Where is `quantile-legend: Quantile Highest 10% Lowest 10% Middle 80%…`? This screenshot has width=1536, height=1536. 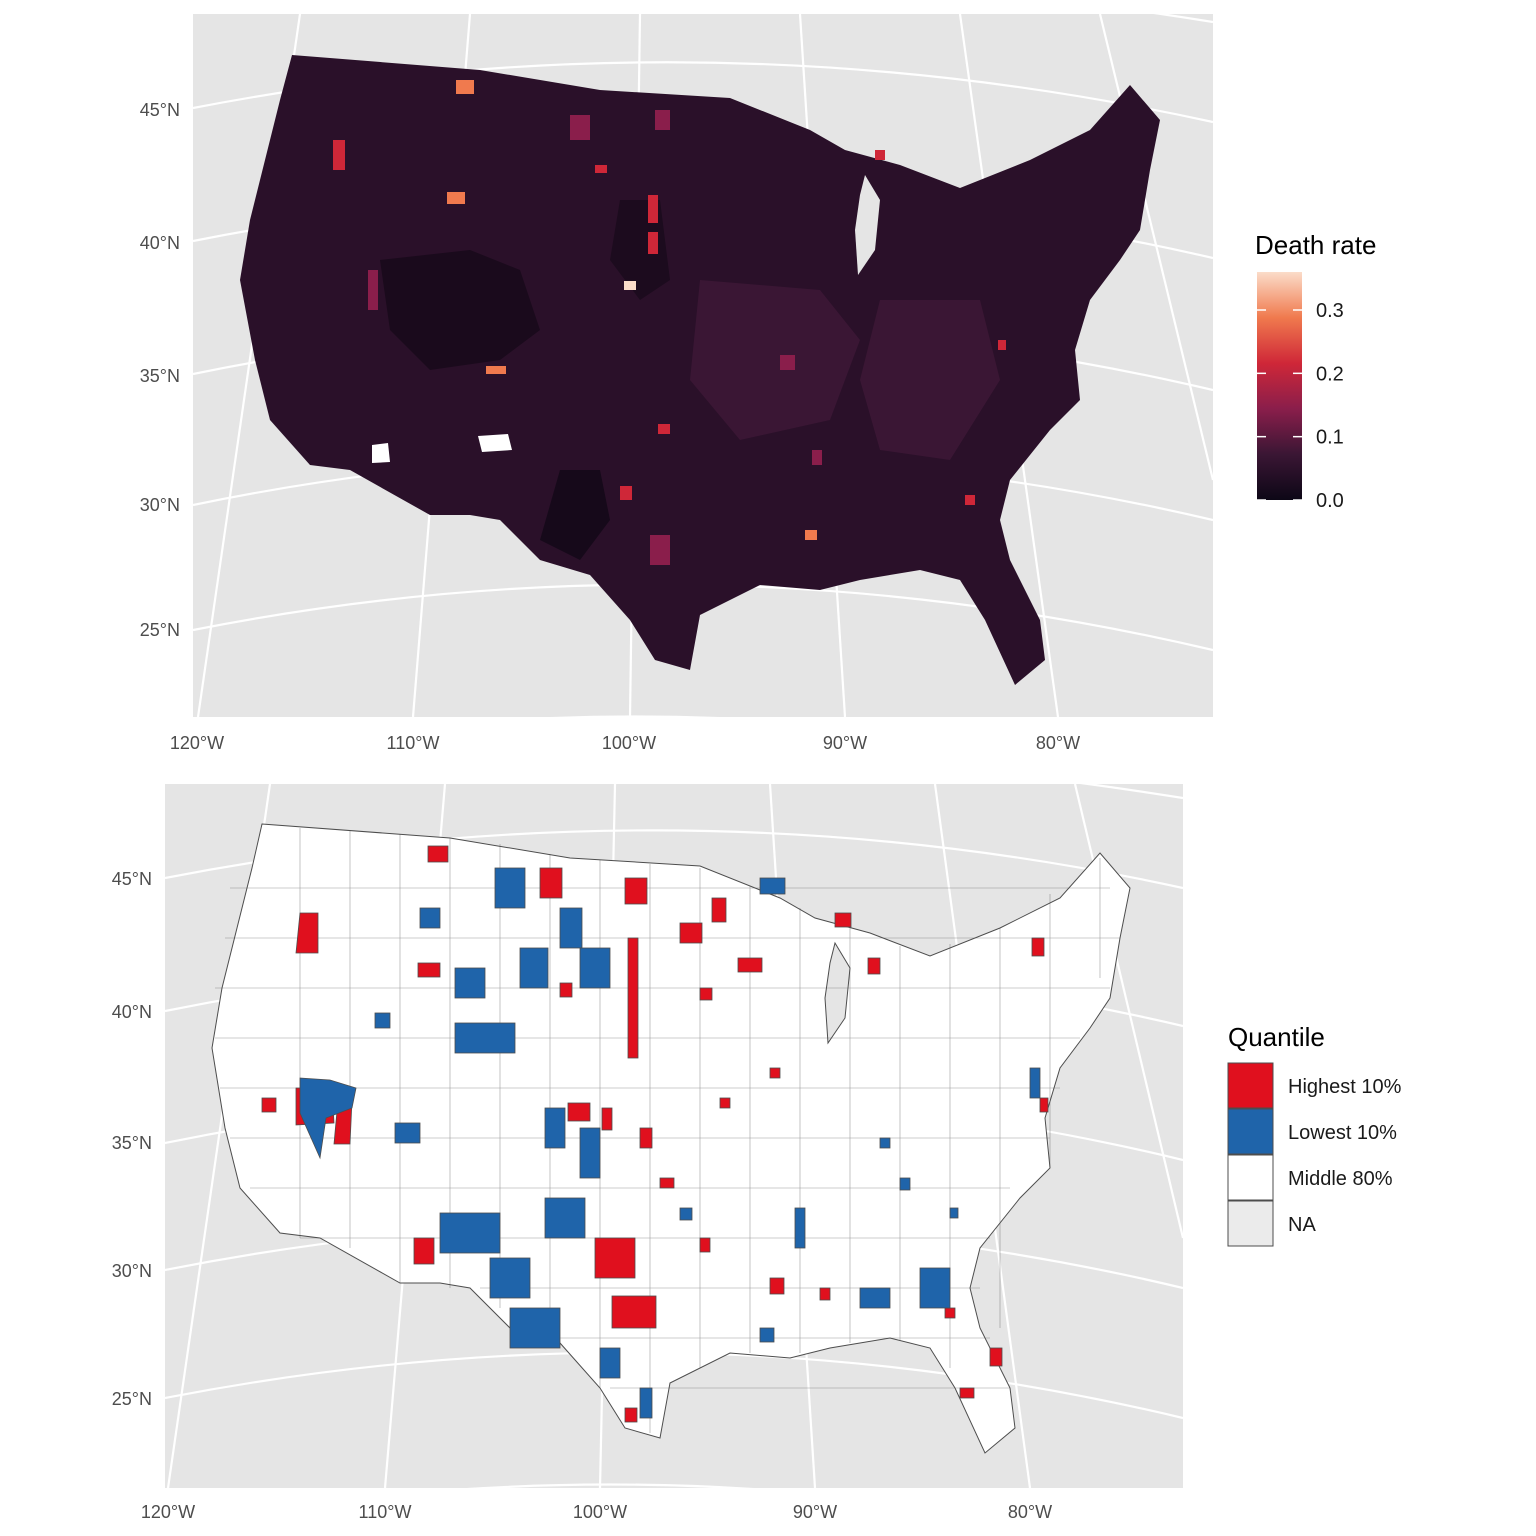
quantile-legend: Quantile Highest 10% Lowest 10% Middle 80%… is located at coordinates (1314, 1134).